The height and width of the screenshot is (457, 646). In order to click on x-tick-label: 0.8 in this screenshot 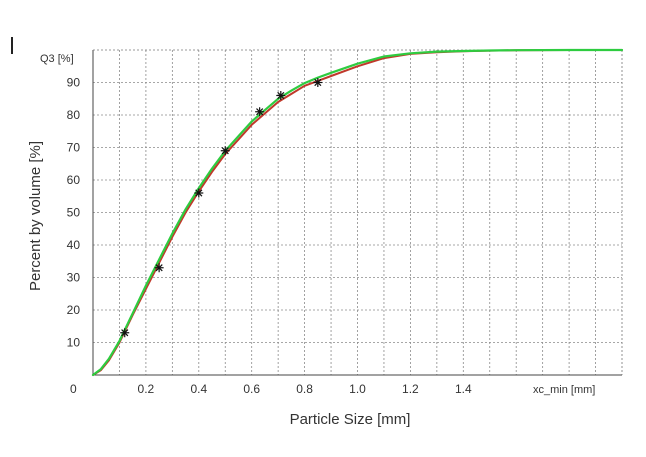, I will do `click(304, 389)`.